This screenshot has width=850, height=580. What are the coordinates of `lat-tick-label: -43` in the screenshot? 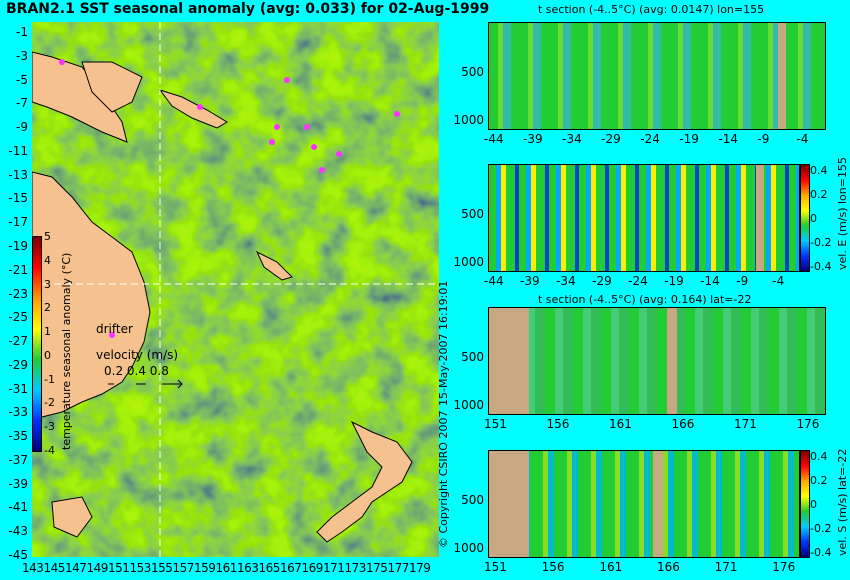 It's located at (18, 531).